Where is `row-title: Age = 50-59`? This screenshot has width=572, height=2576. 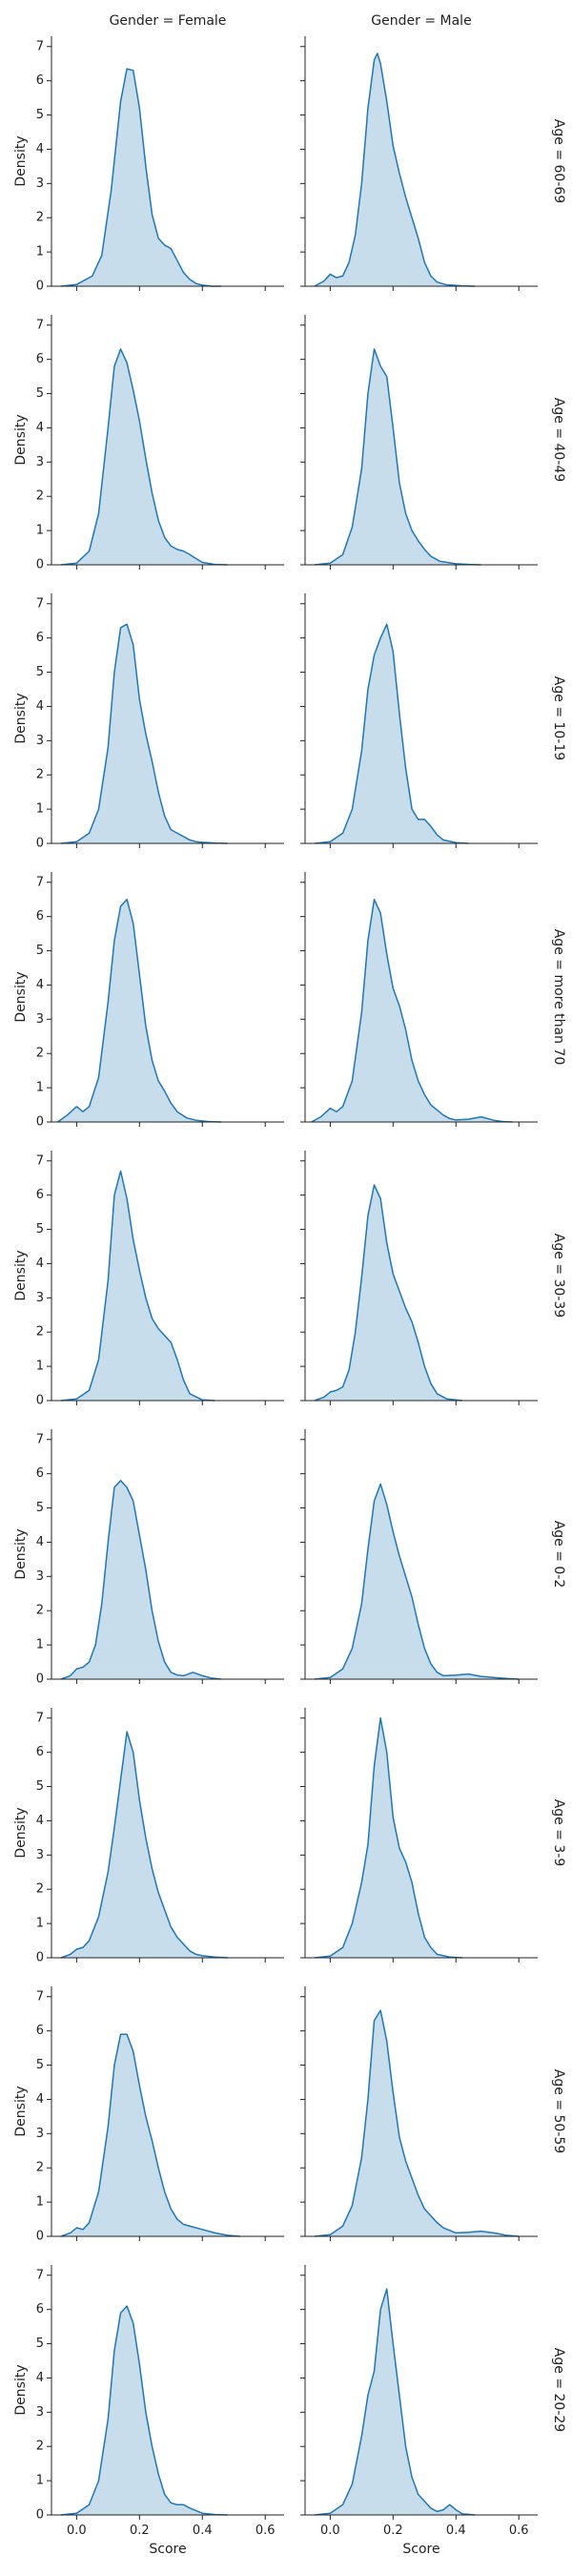
row-title: Age = 50-59 is located at coordinates (558, 2111).